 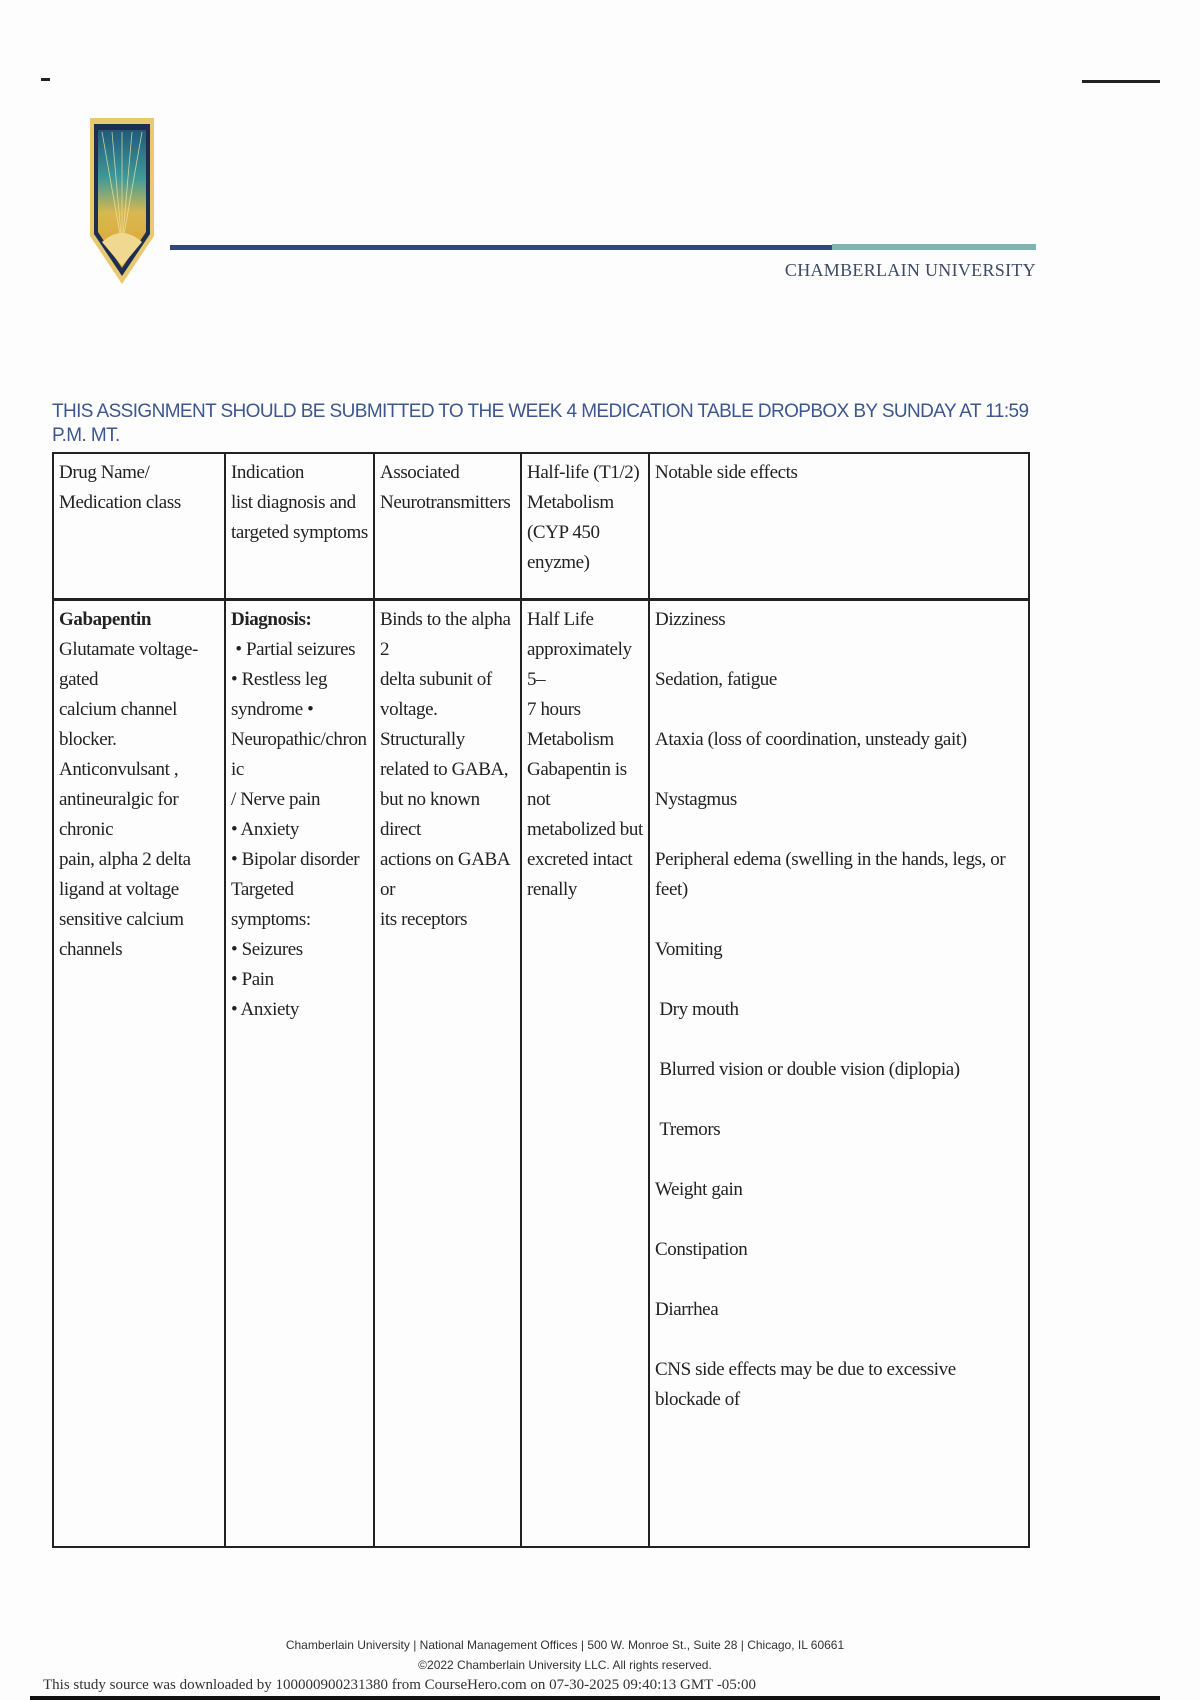 What do you see at coordinates (934, 247) in the screenshot?
I see `header-rule-teal` at bounding box center [934, 247].